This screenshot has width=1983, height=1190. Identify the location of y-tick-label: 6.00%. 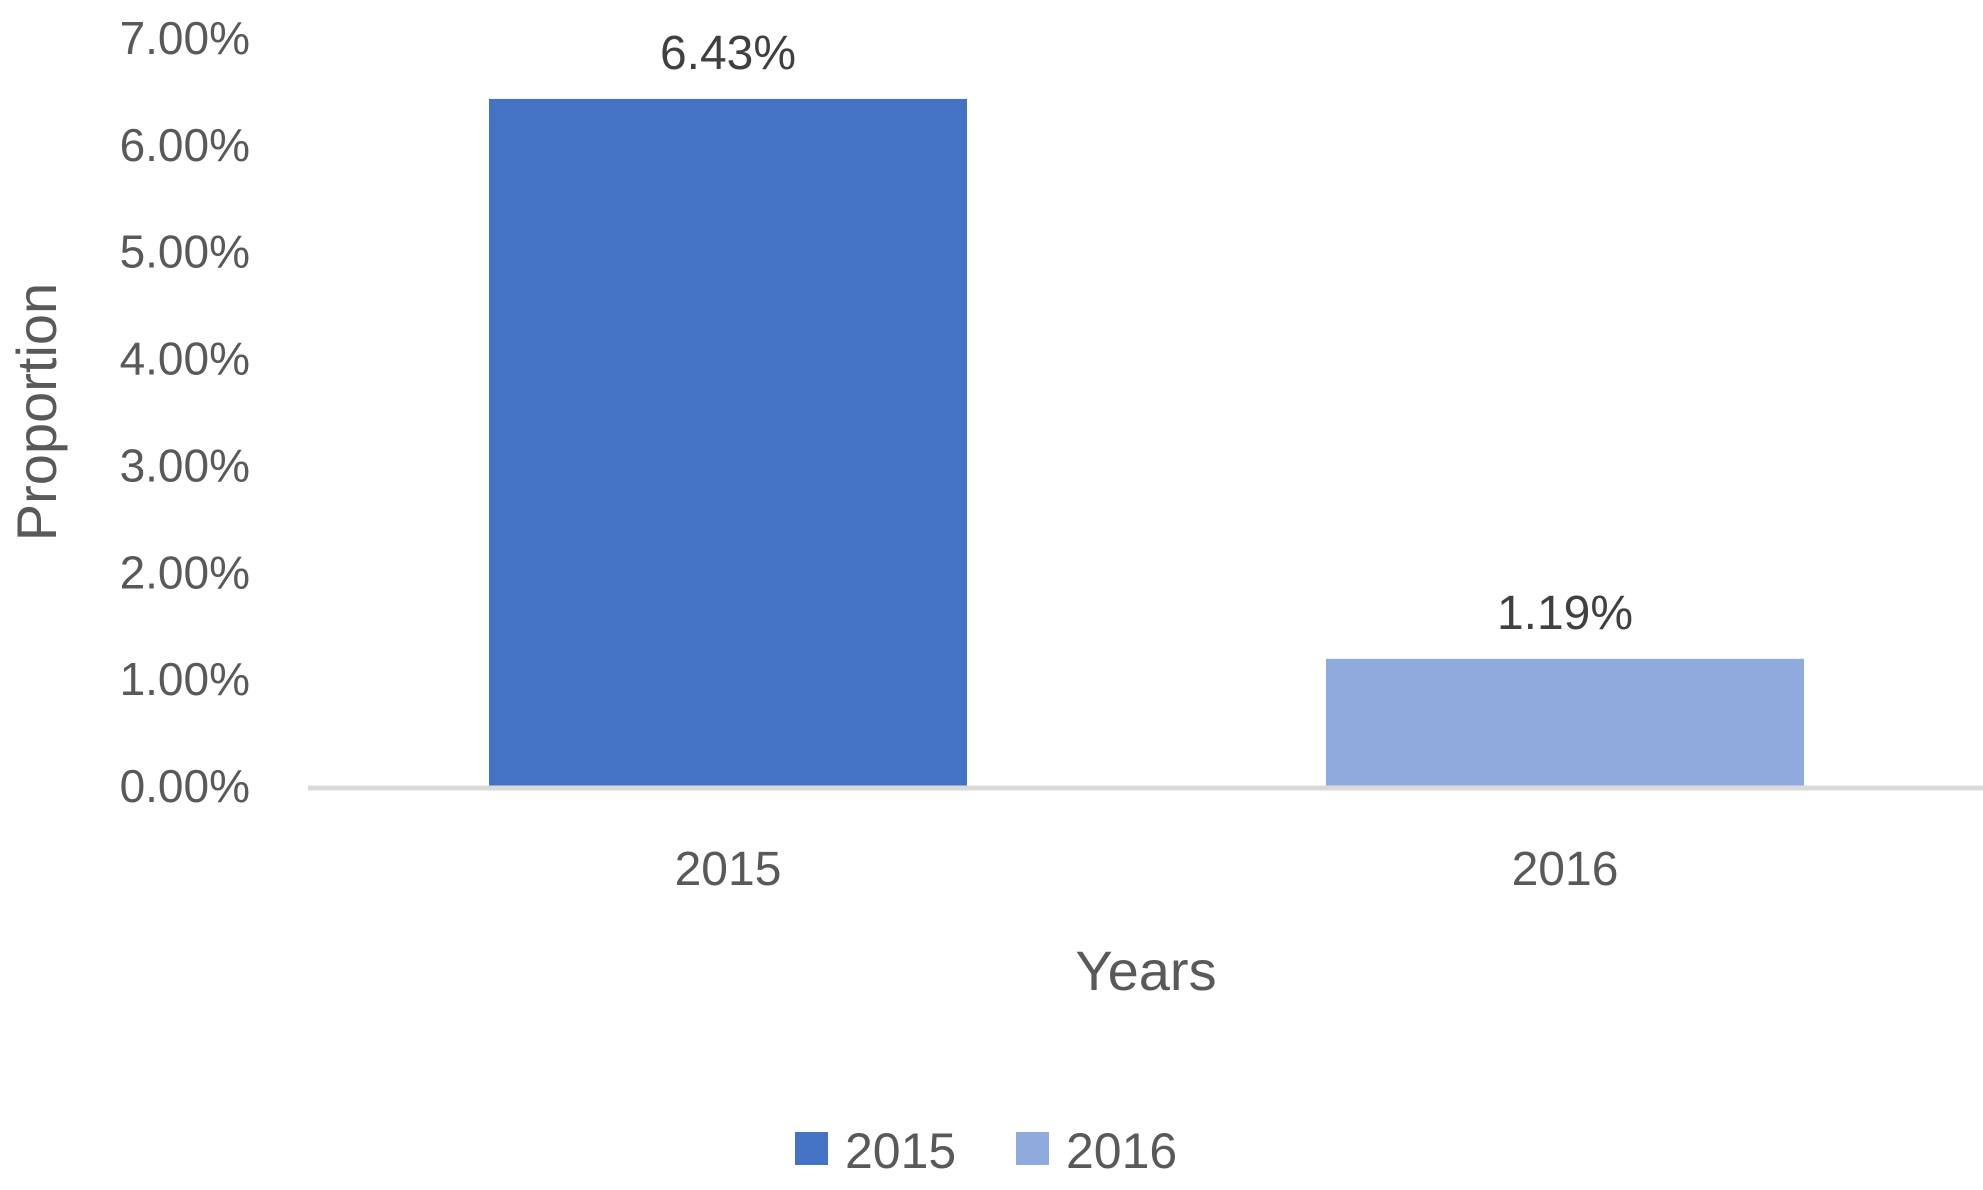
(185, 145).